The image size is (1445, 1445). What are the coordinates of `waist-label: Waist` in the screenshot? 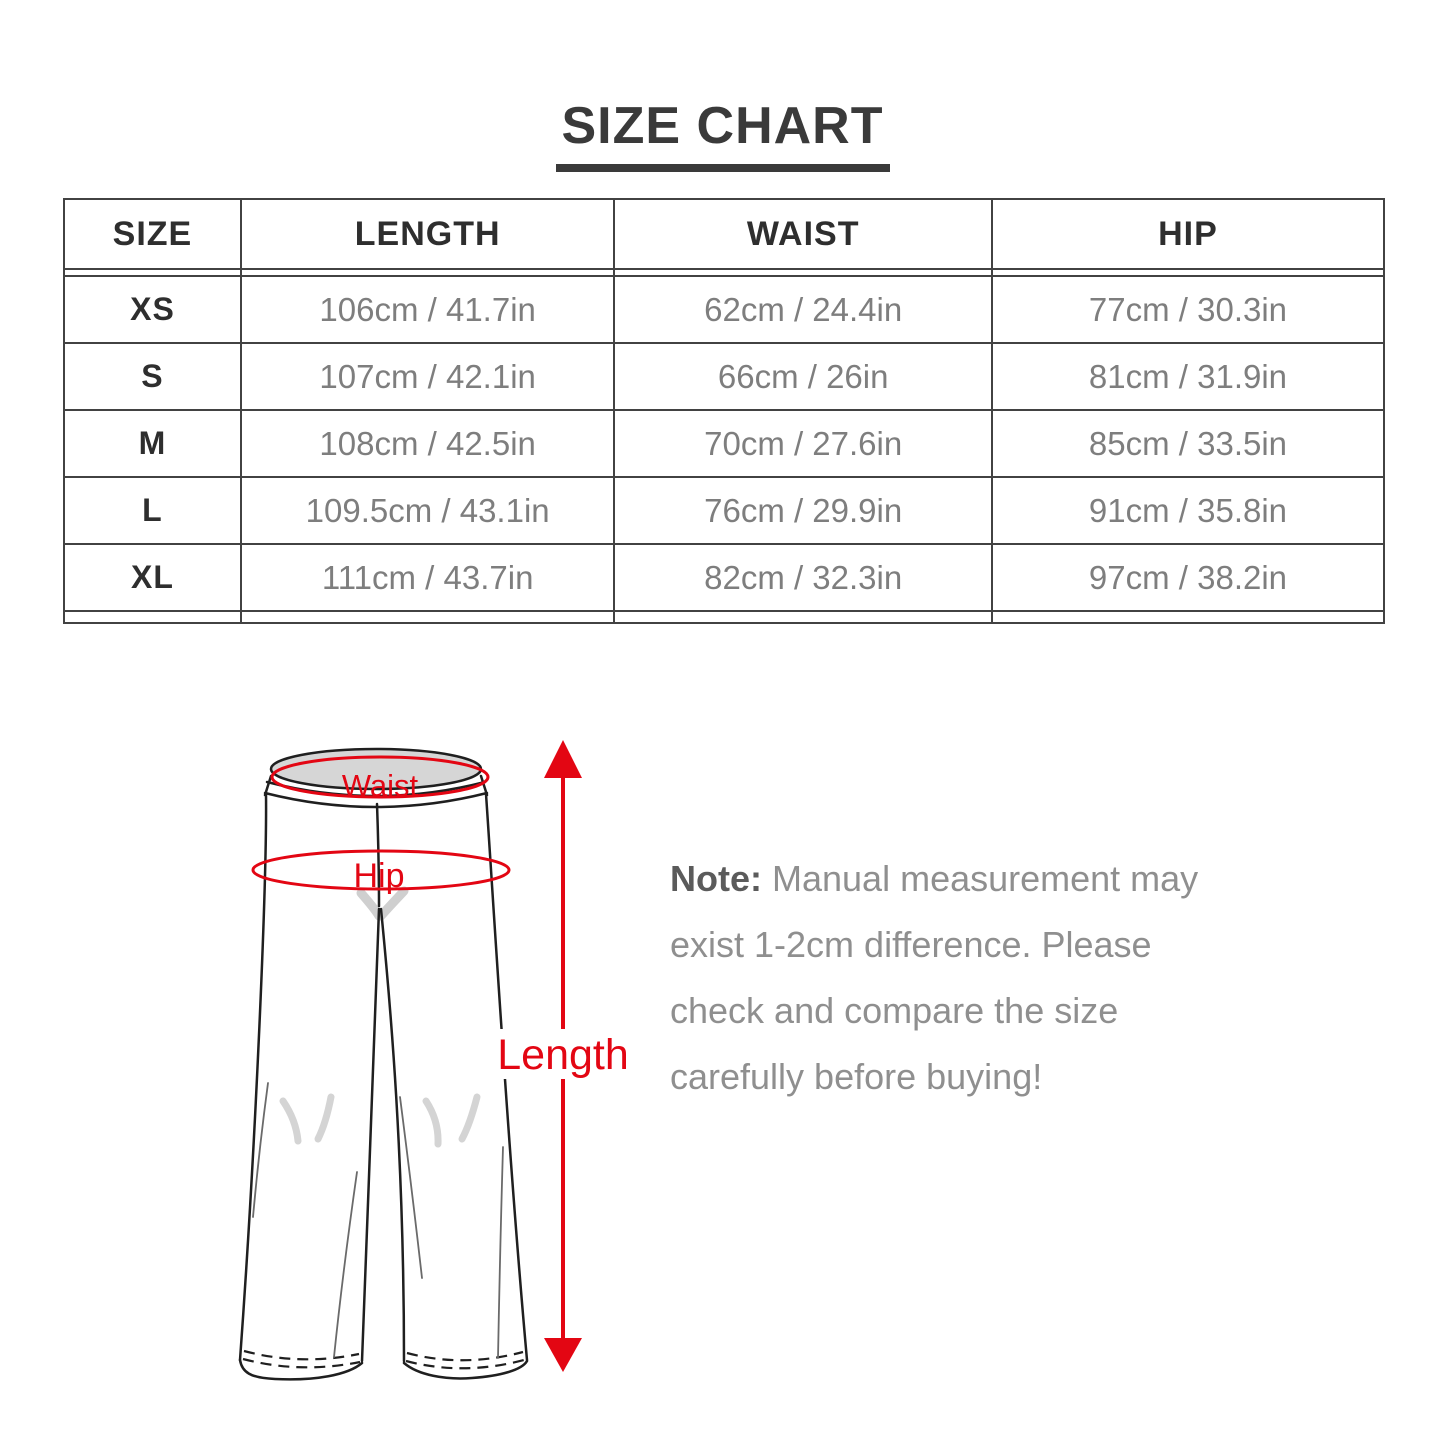 It's located at (380, 785).